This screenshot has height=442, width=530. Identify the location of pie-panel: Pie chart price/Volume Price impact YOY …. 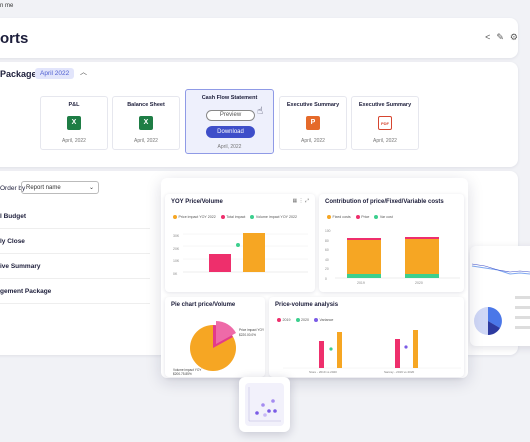
(215, 337).